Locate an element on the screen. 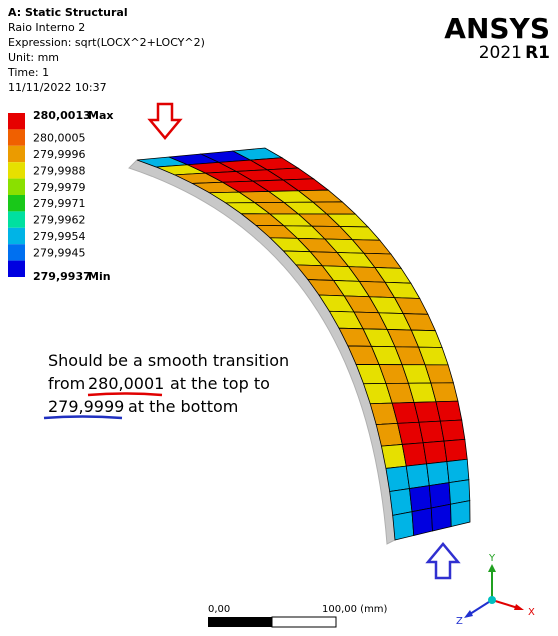 Image resolution: width=558 pixels, height=636 pixels. scale-start: 0,00 is located at coordinates (219, 609).